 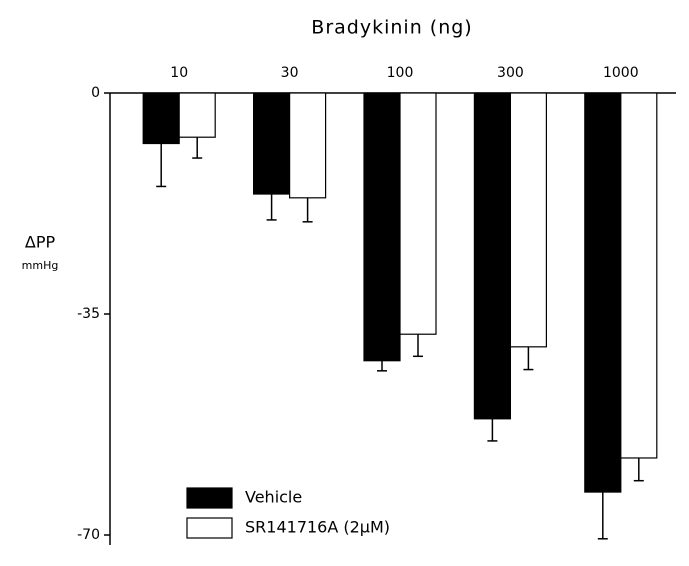 What do you see at coordinates (88, 535) in the screenshot?
I see `y-tick-label: -70` at bounding box center [88, 535].